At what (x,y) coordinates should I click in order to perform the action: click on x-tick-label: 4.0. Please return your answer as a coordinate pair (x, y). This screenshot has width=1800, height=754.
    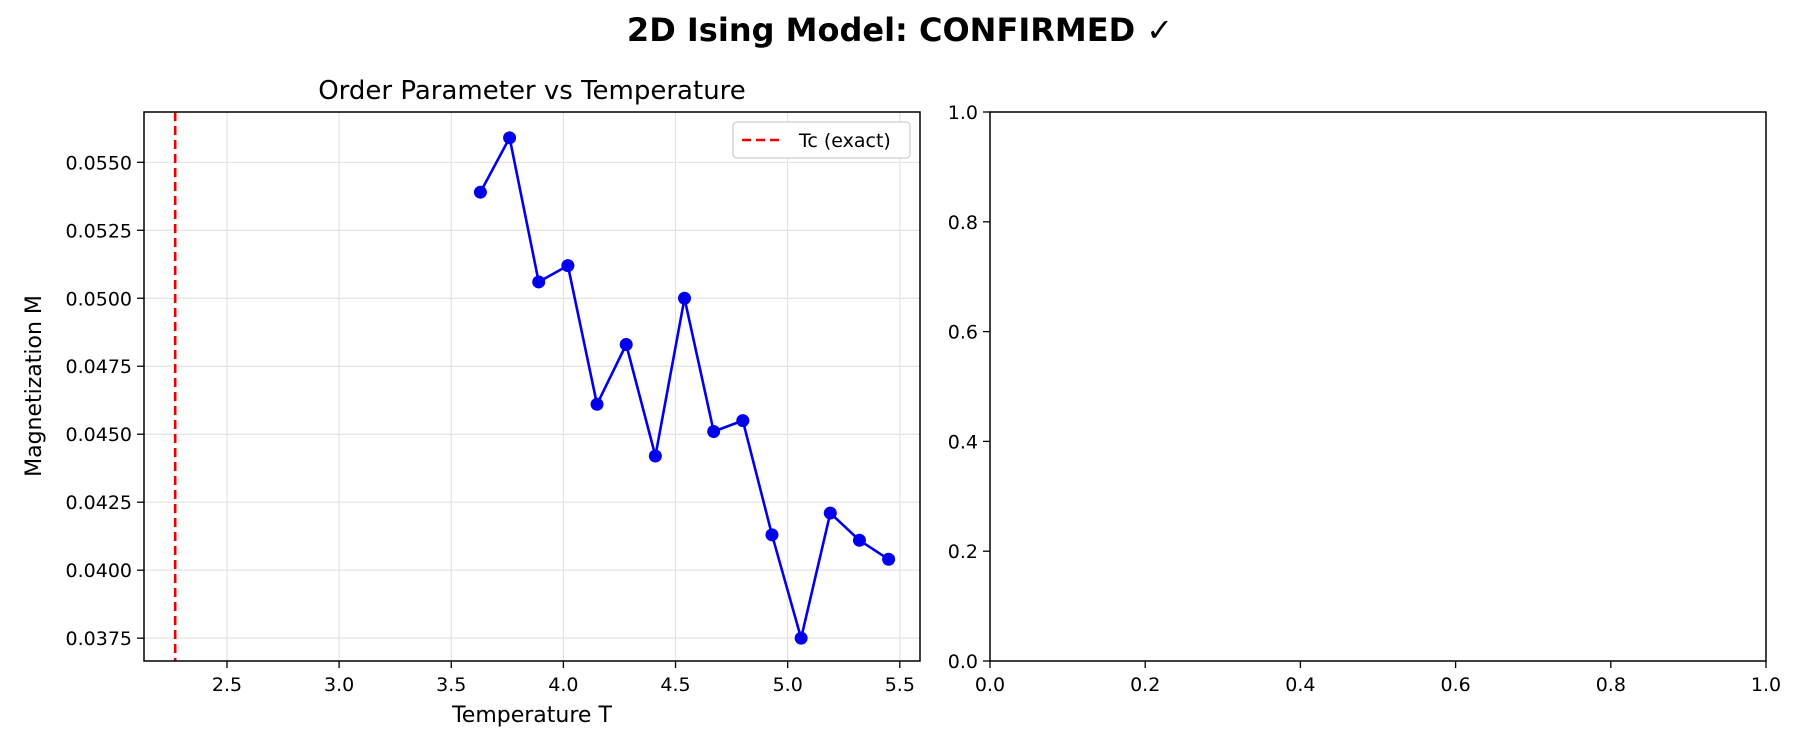
    Looking at the image, I should click on (563, 685).